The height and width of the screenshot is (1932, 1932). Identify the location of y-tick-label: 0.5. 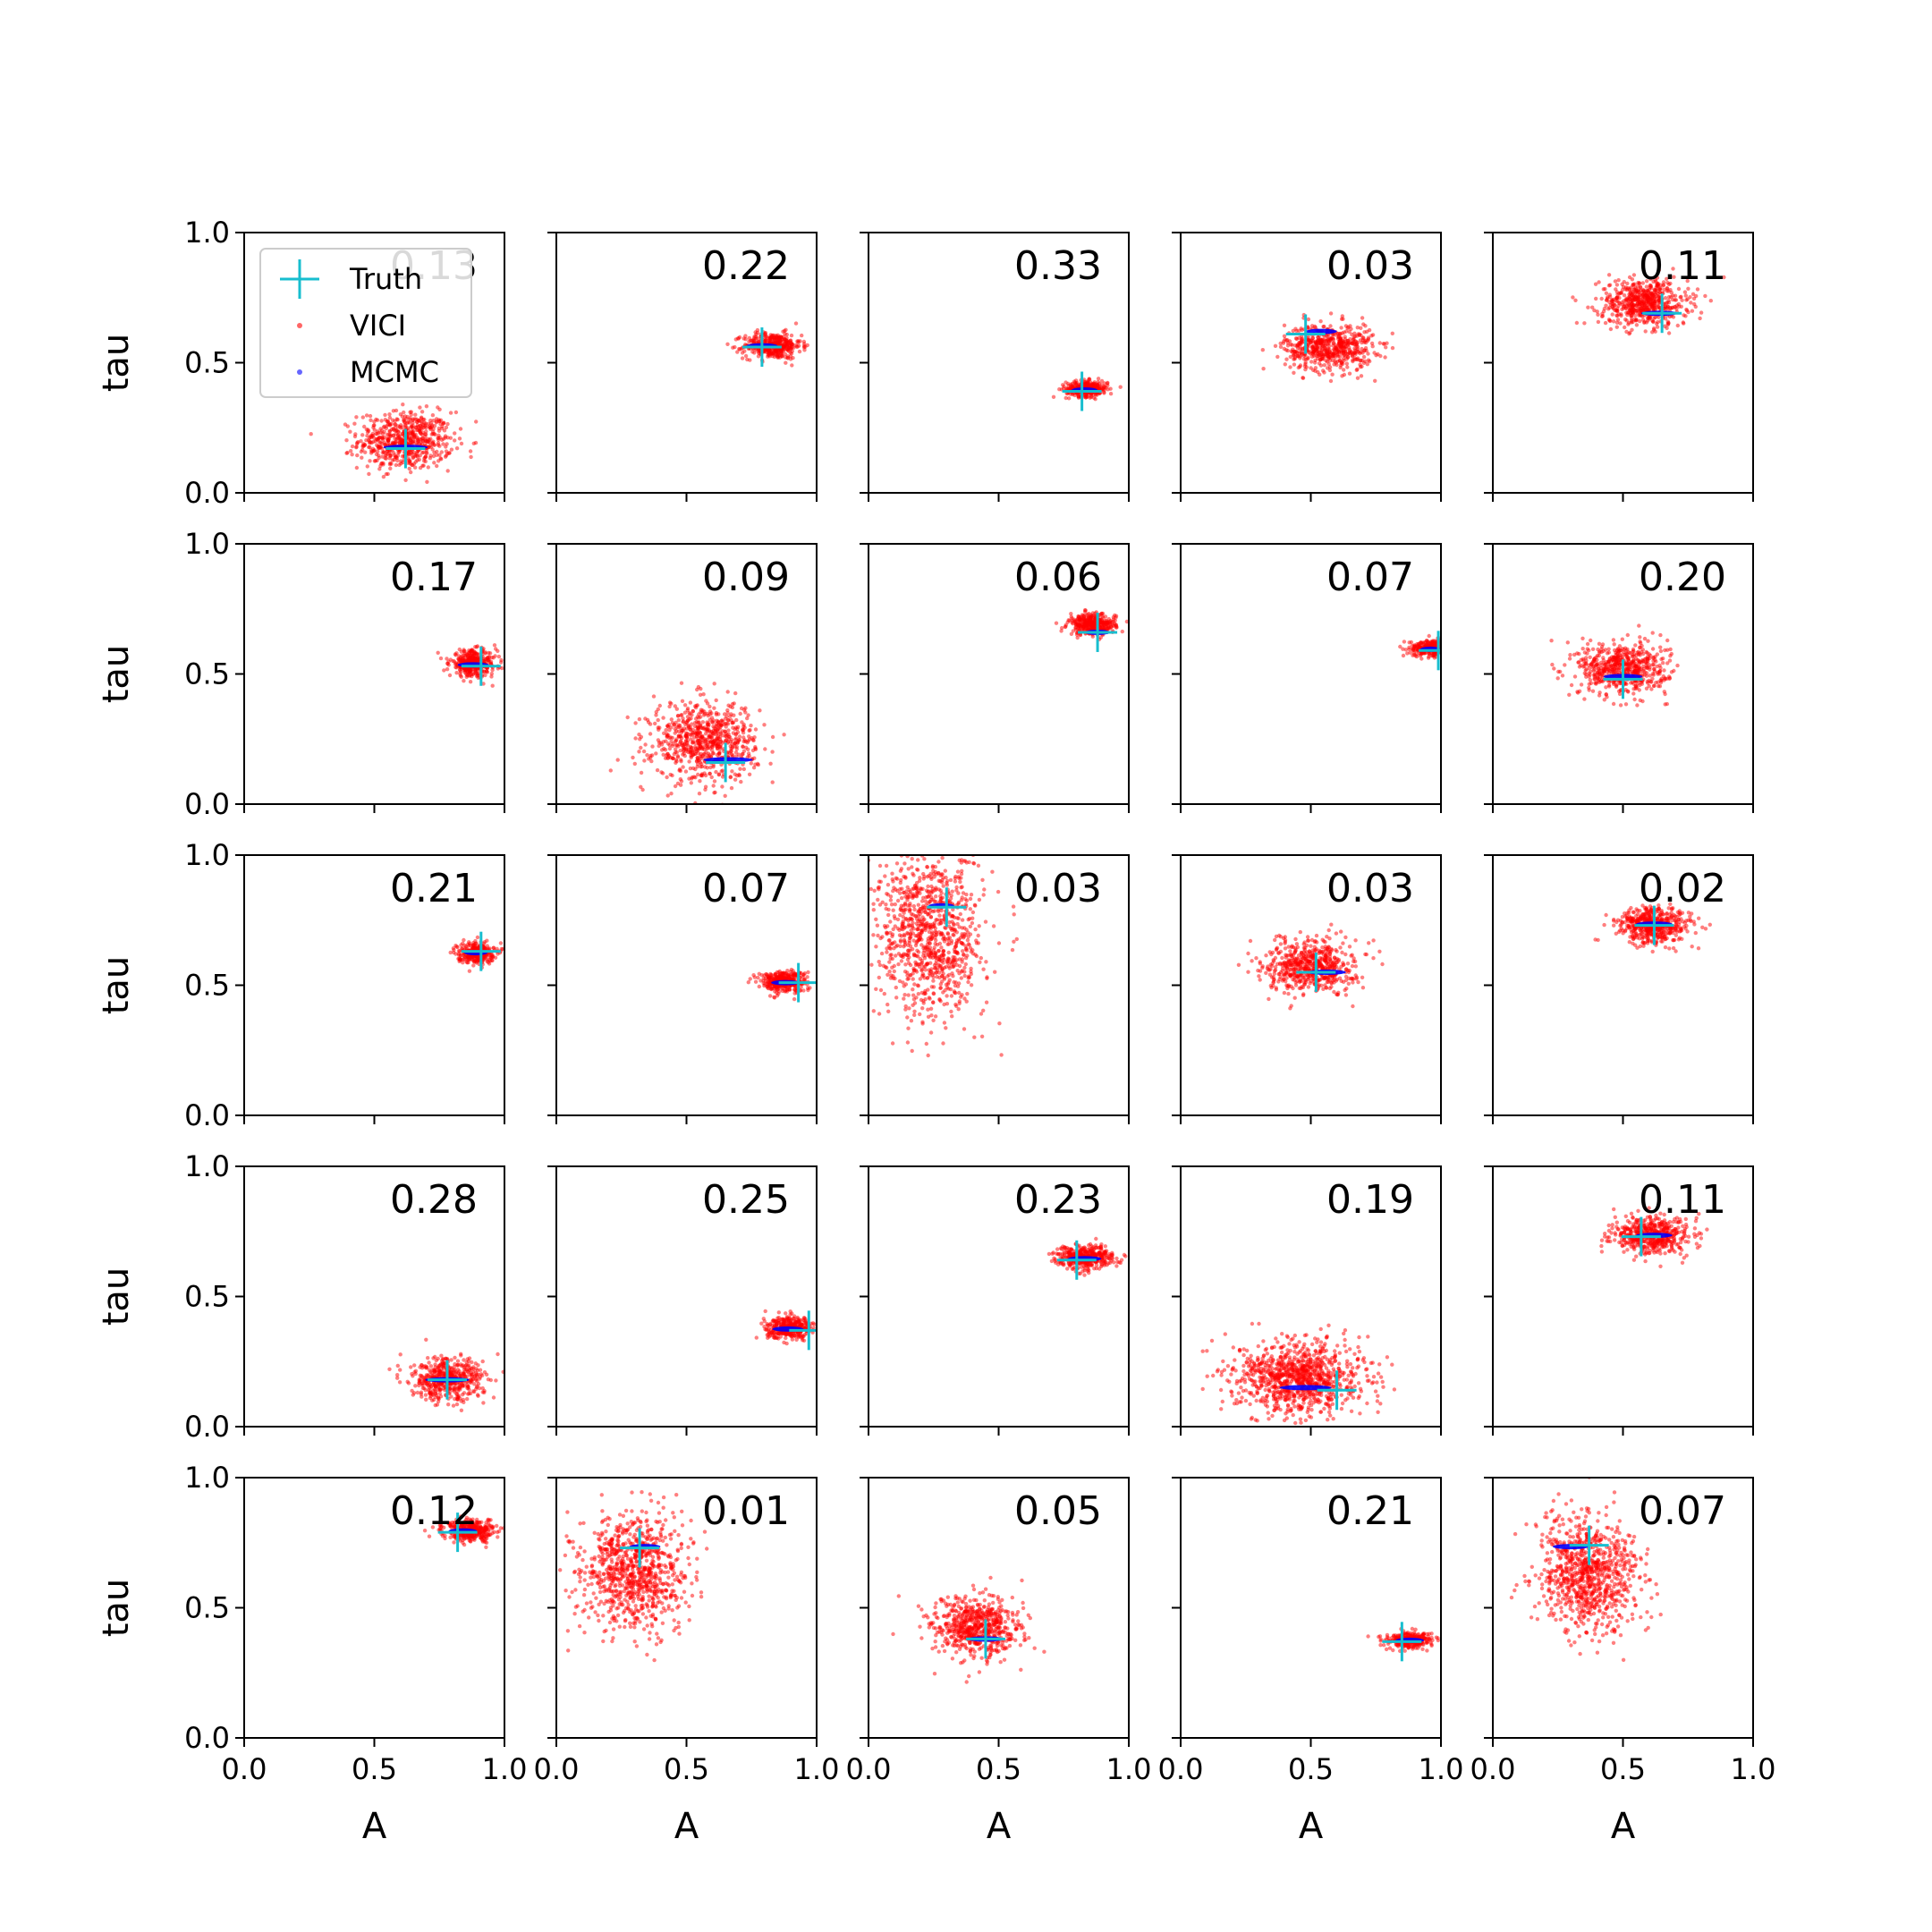
(207, 363).